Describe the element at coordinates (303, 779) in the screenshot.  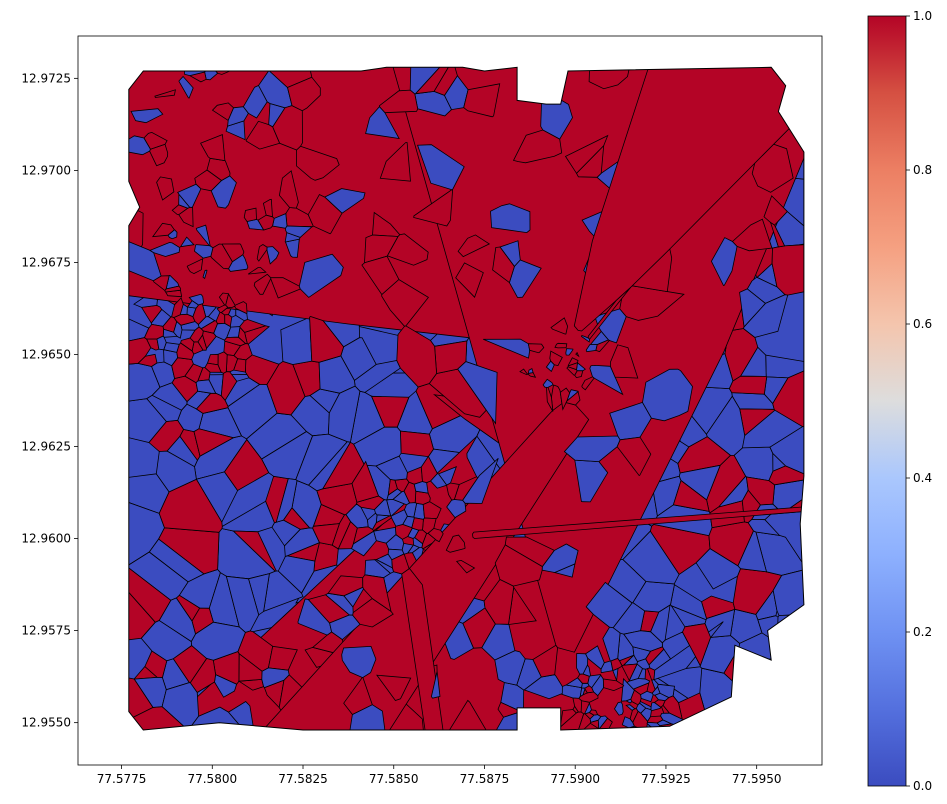
I see `x-tick-label: 77.5825` at that location.